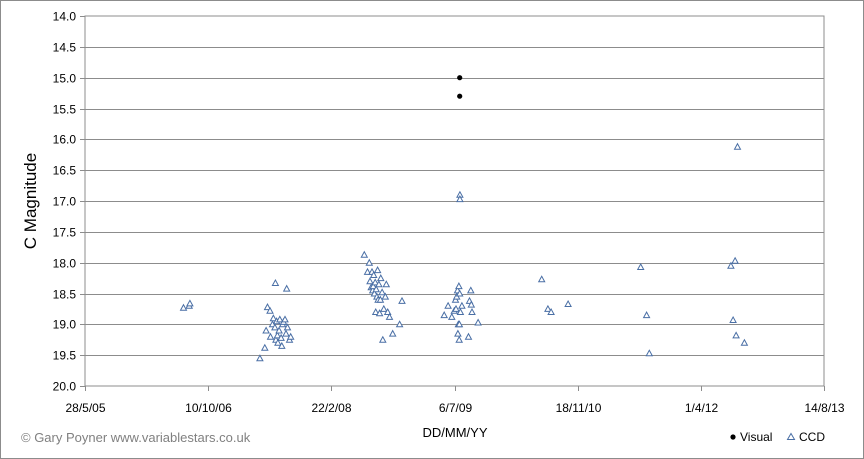  I want to click on y-tick-label: 16.5, so click(65, 171).